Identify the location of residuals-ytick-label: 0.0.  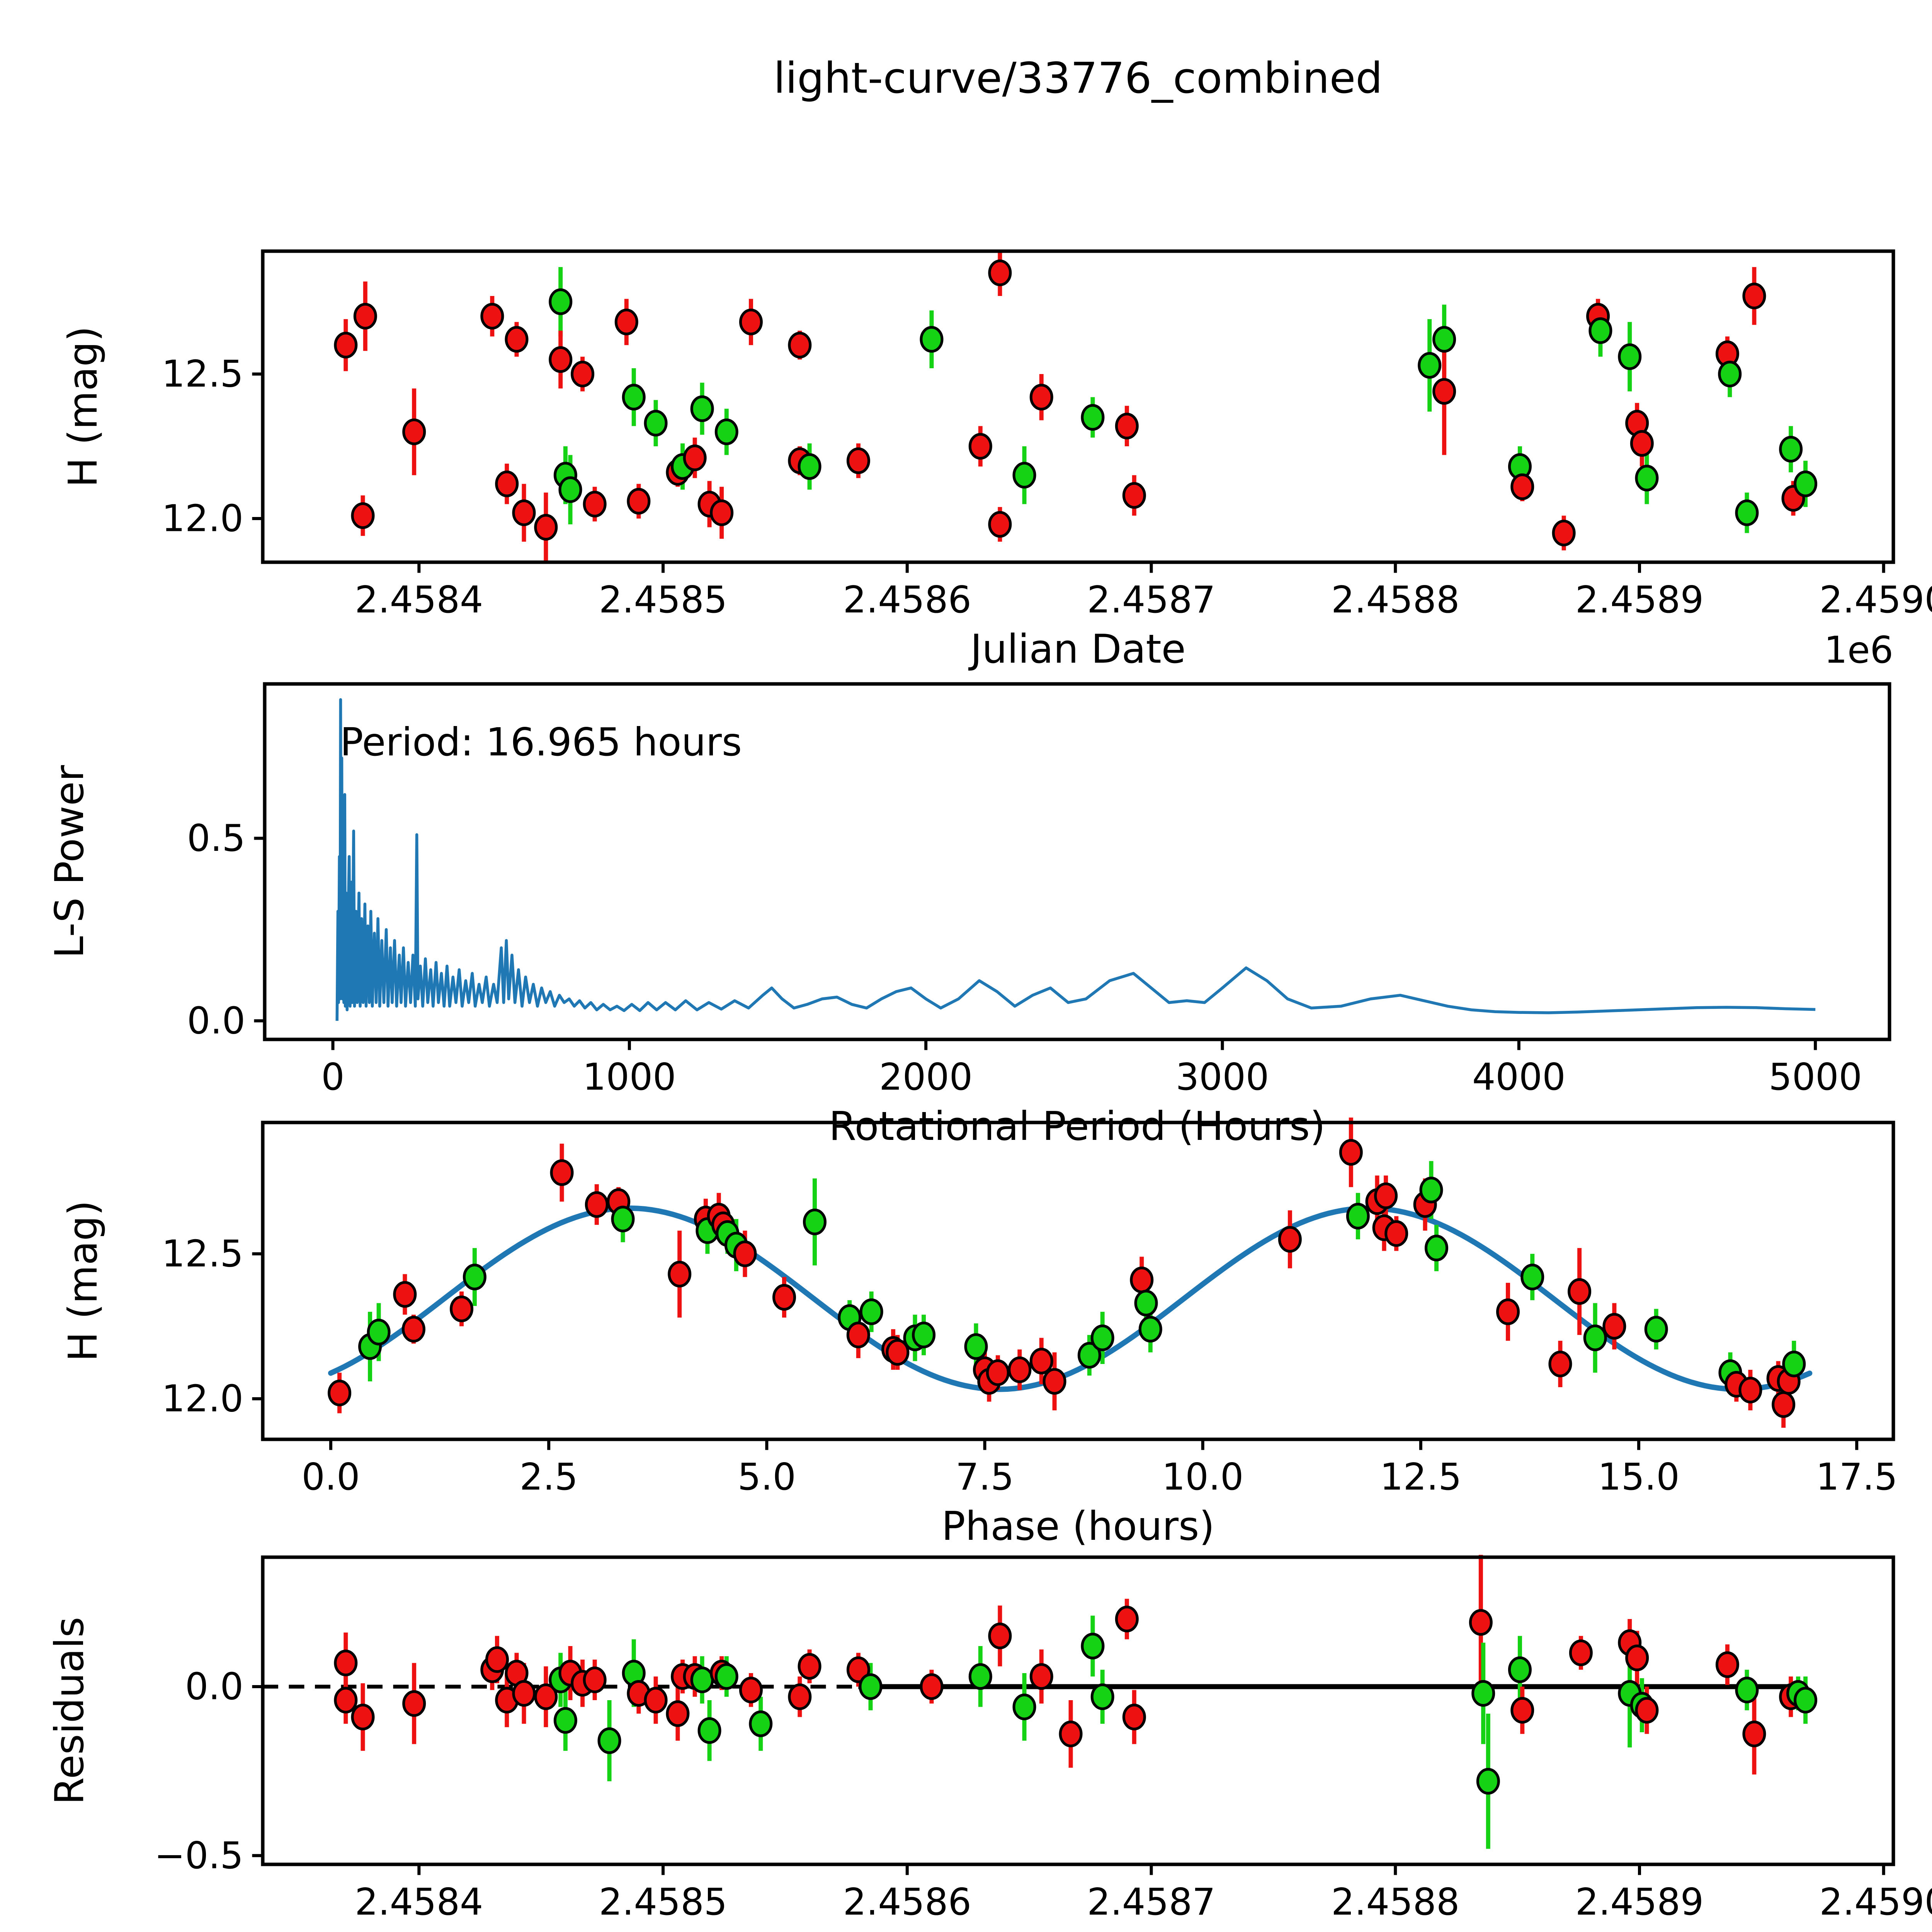
(214, 1686).